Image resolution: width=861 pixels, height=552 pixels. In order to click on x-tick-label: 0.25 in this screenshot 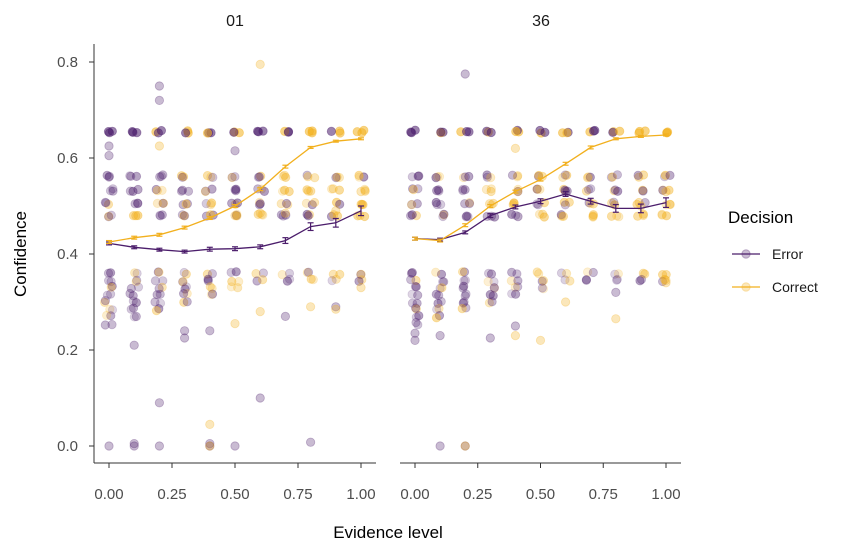, I will do `click(477, 494)`.